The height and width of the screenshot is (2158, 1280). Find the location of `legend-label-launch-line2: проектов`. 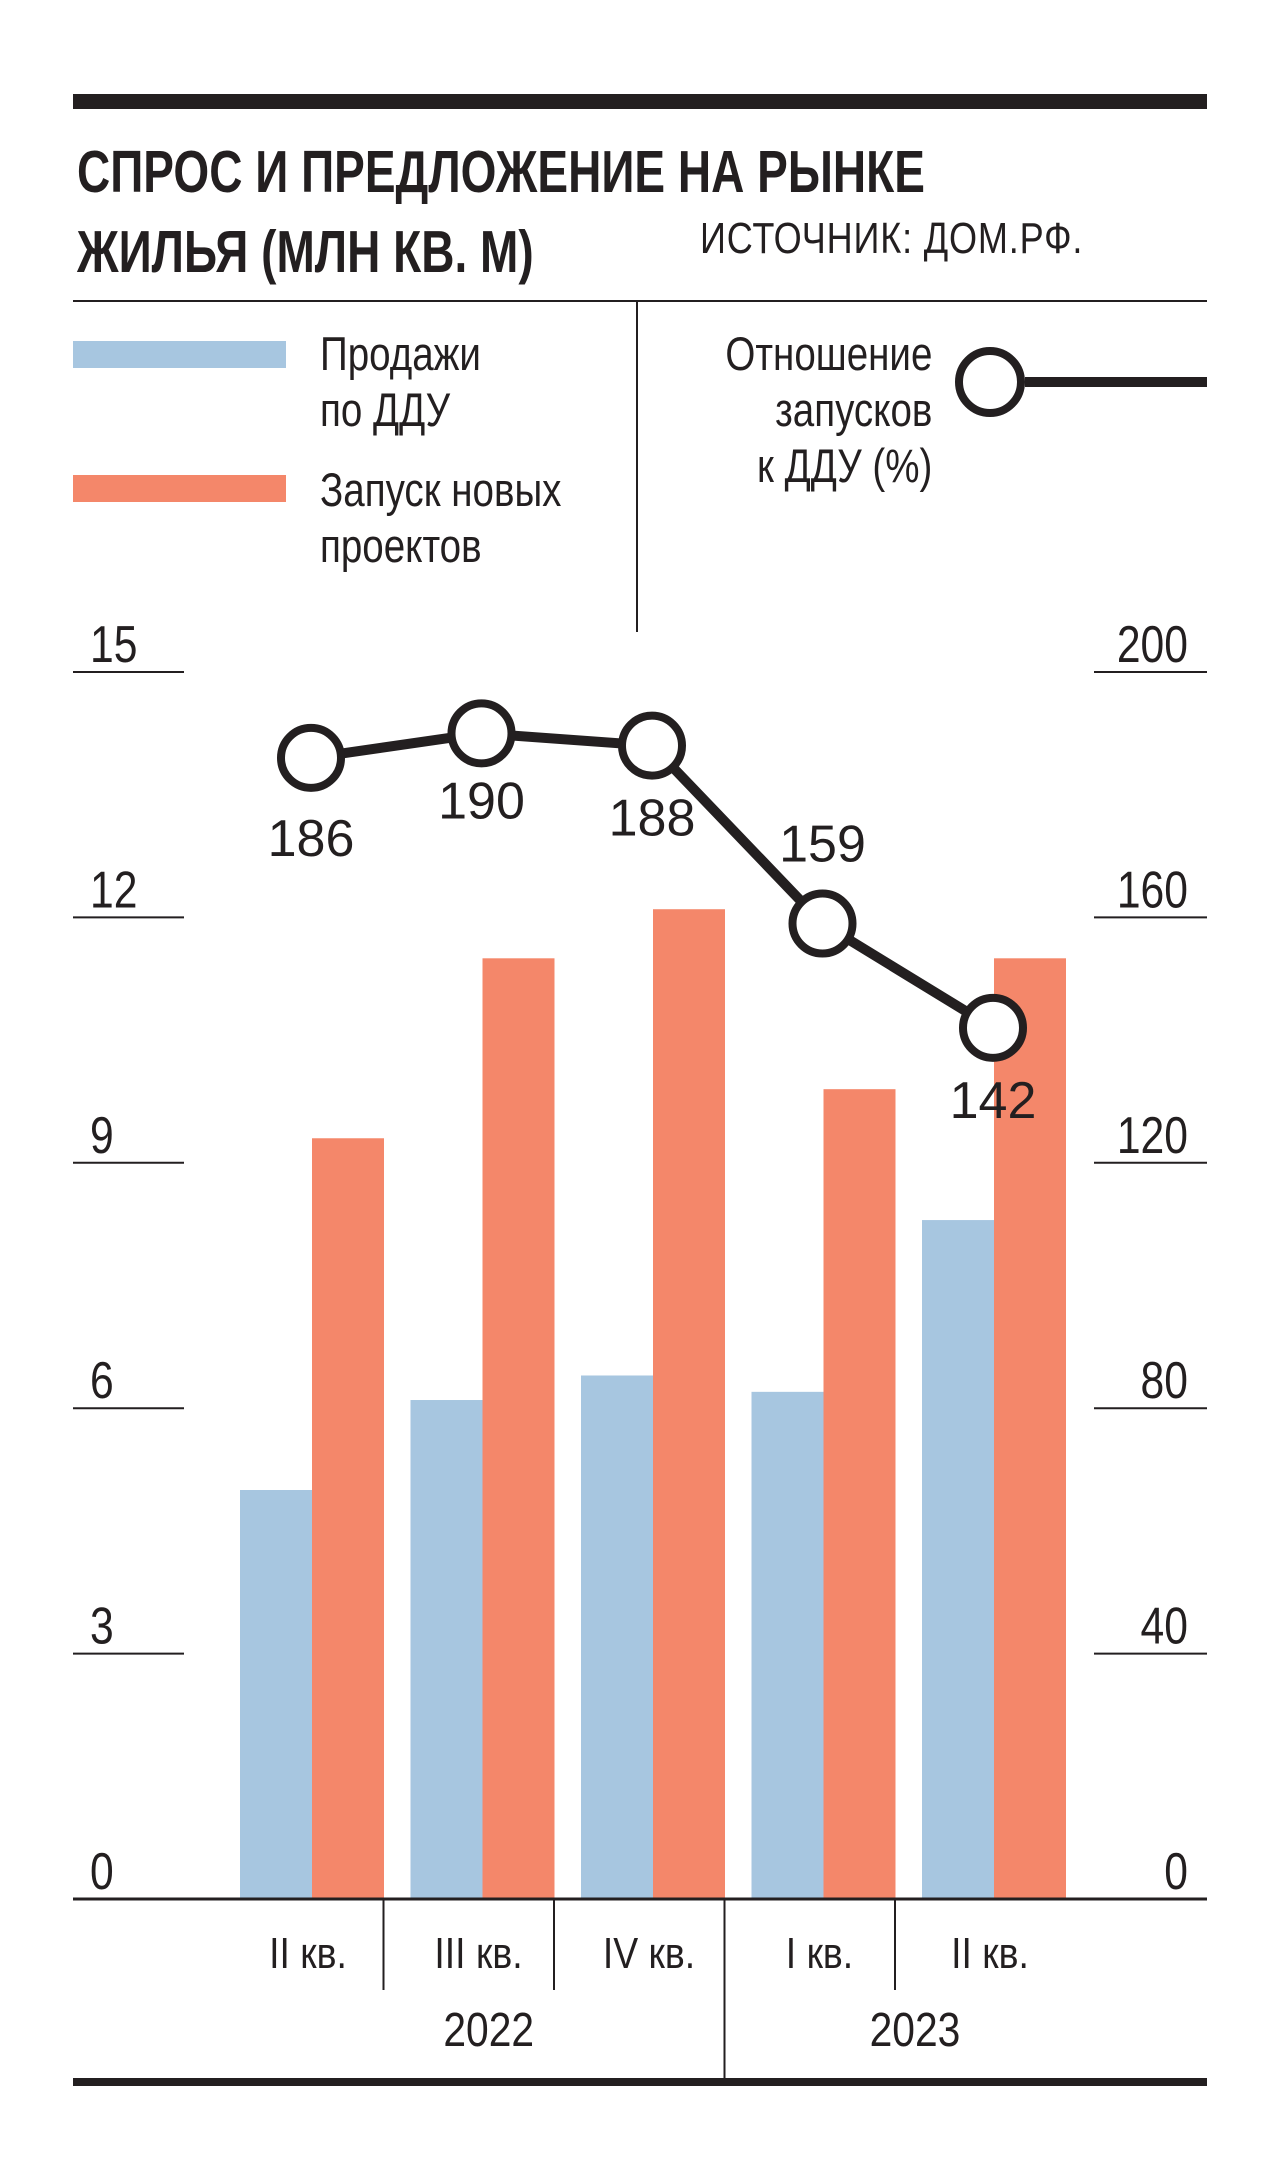

legend-label-launch-line2: проектов is located at coordinates (401, 545).